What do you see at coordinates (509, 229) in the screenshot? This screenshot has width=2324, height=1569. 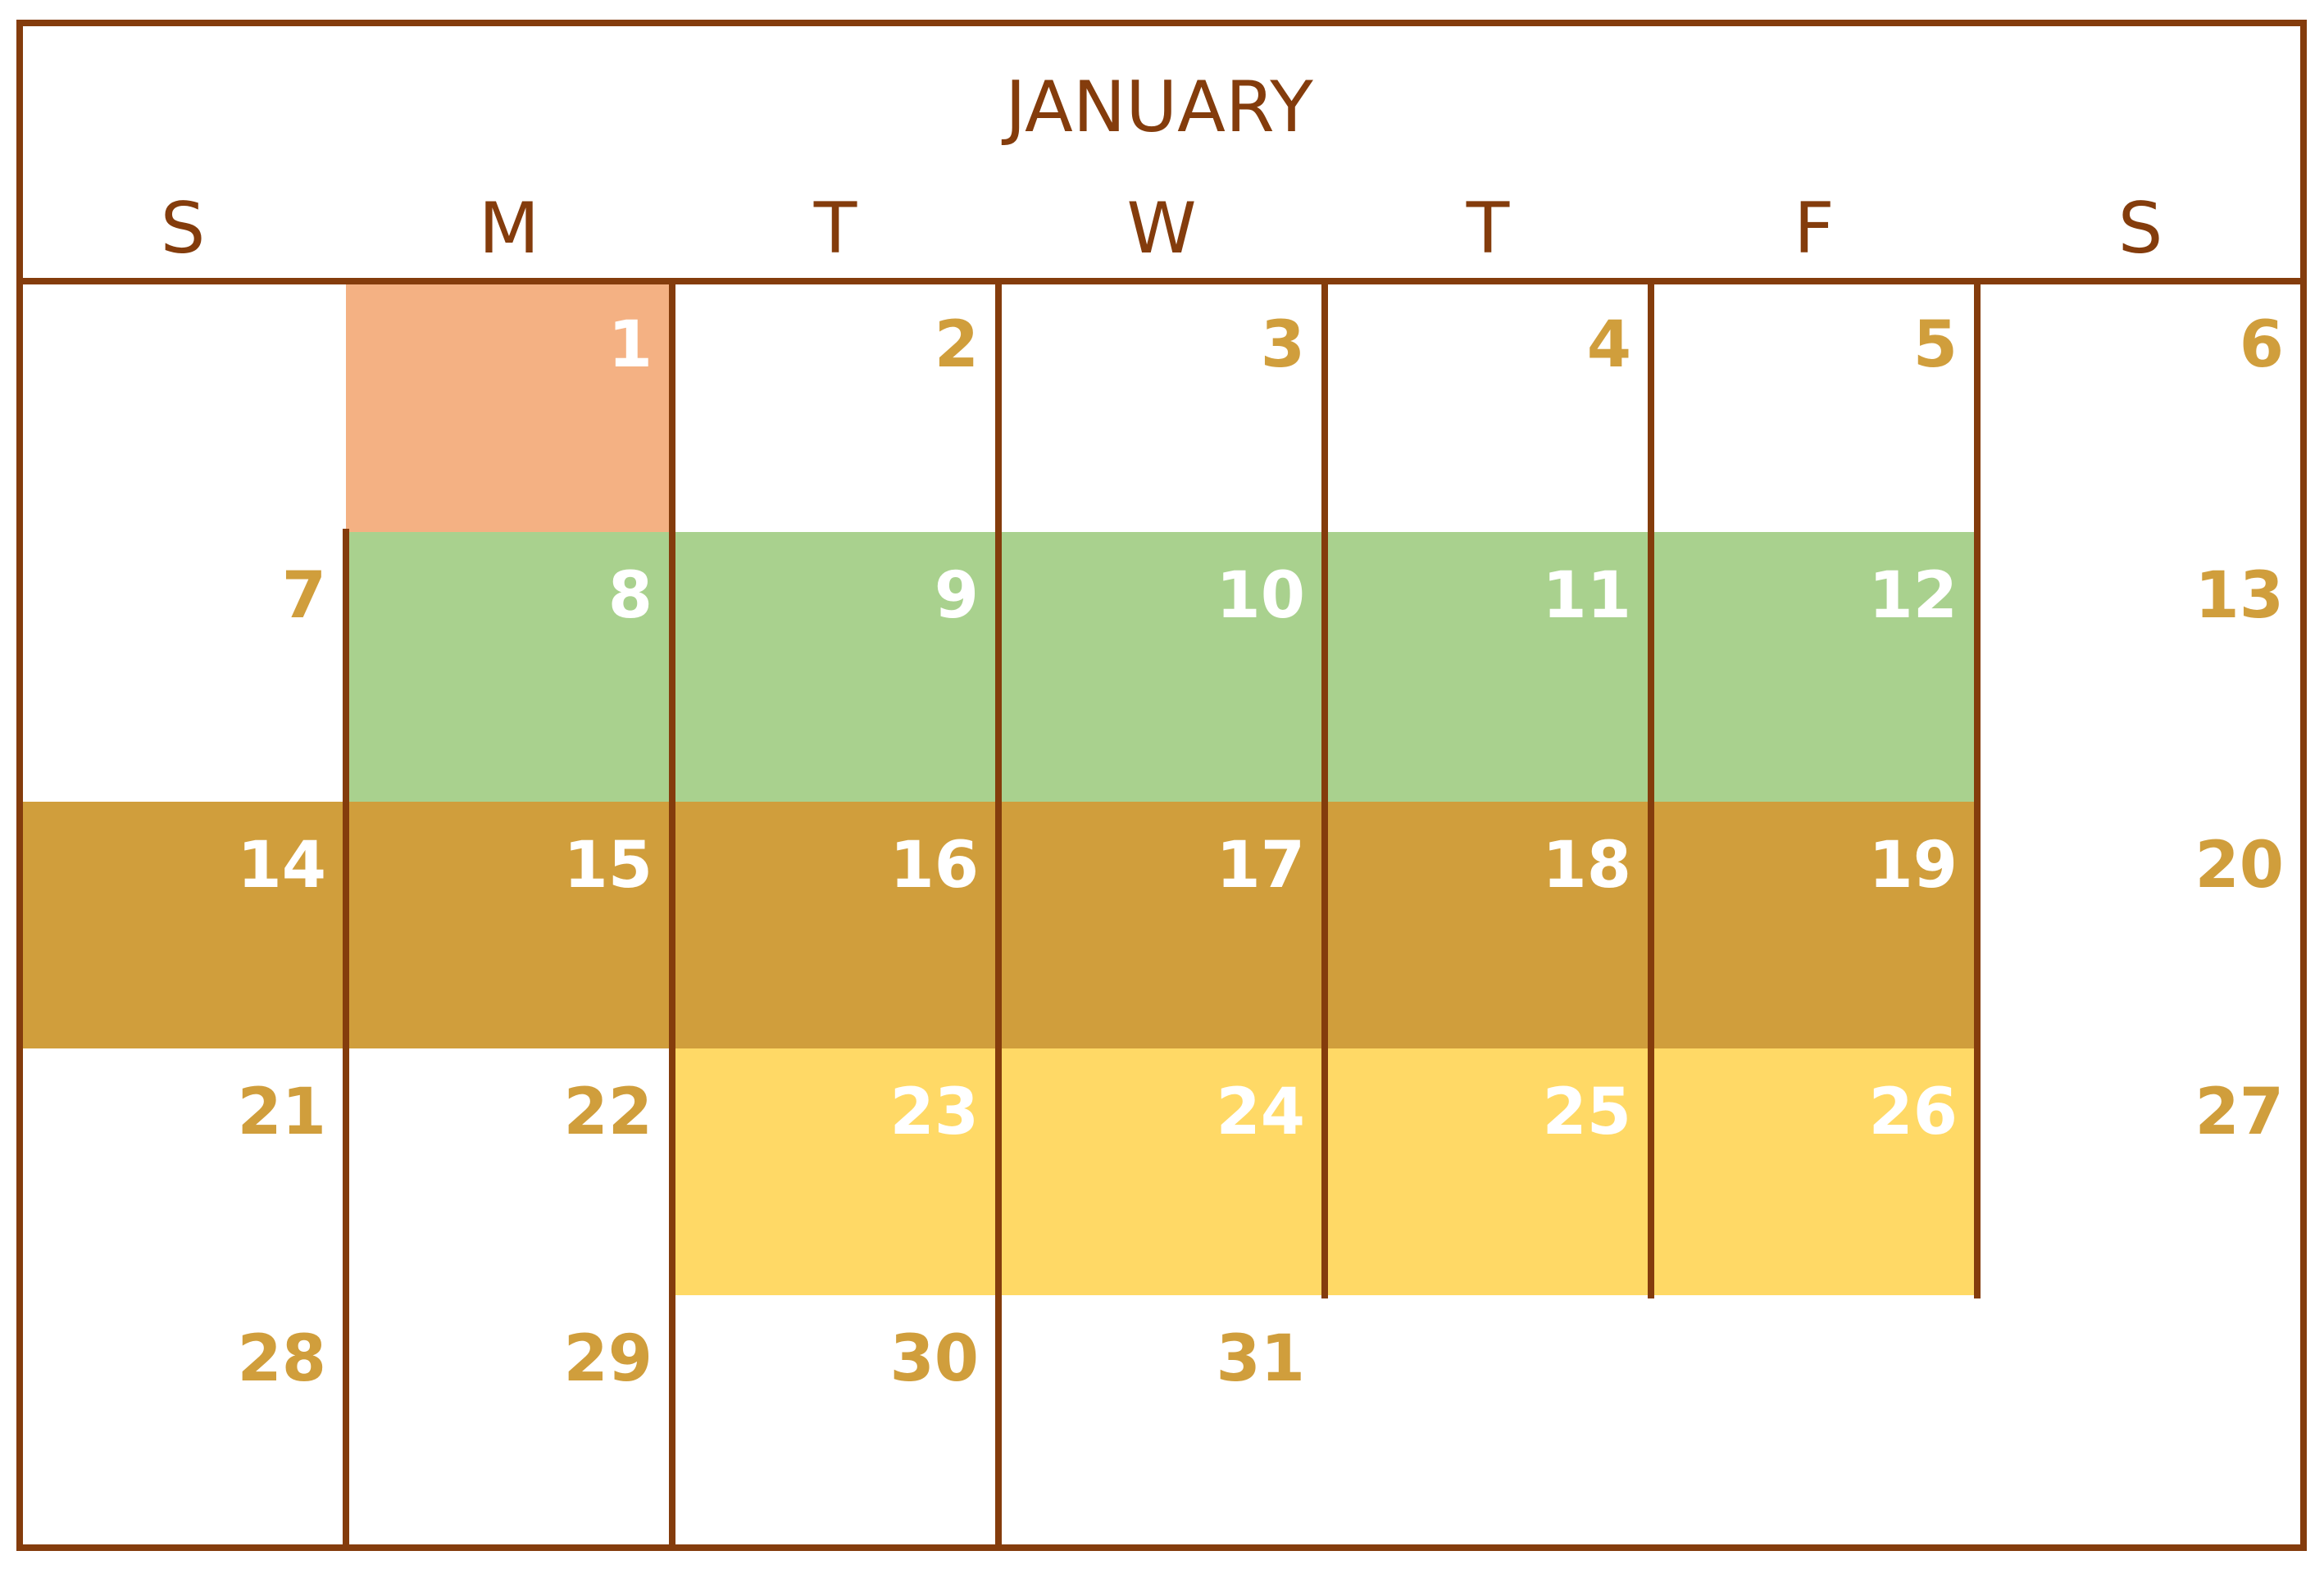 I see `weekday-label: M` at bounding box center [509, 229].